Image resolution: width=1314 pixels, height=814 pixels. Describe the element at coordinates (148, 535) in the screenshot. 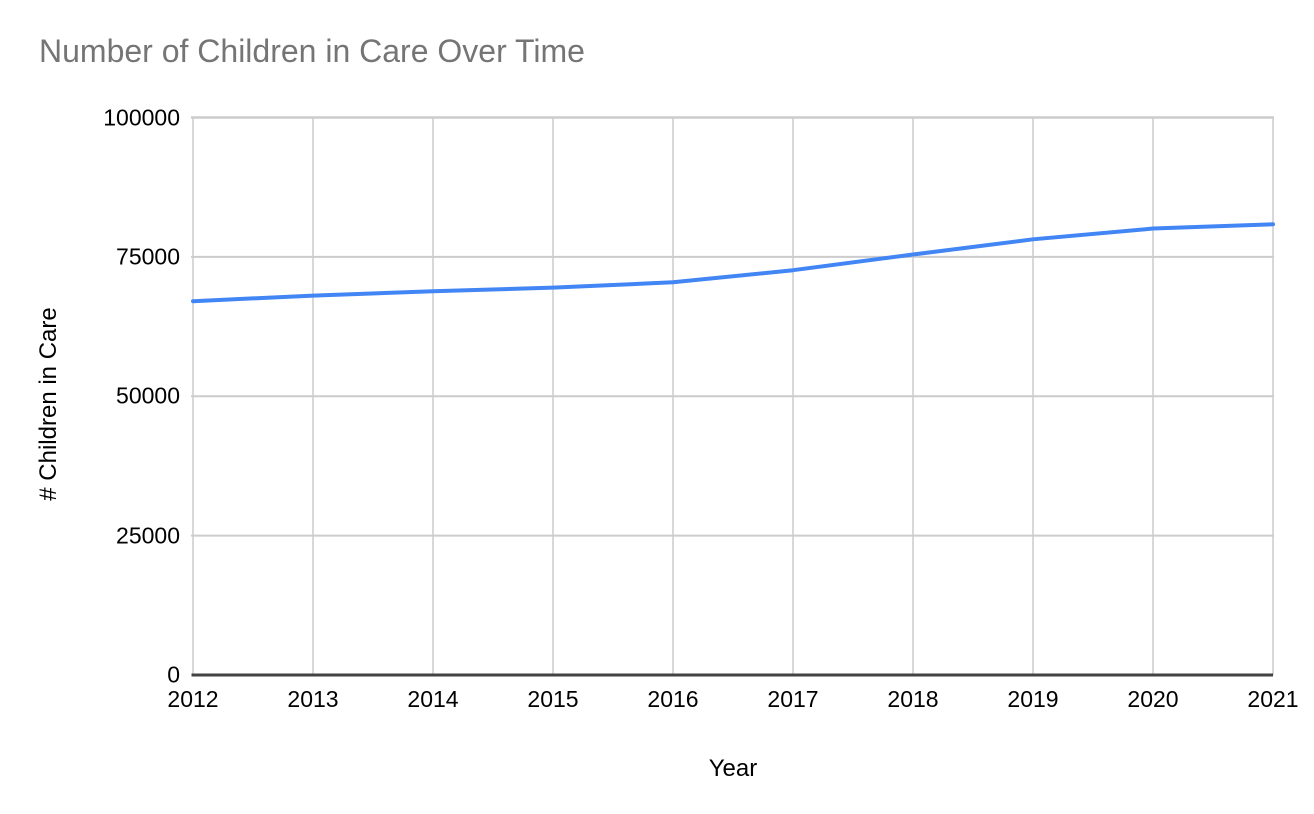

I see `y-tick-label: 25000` at that location.